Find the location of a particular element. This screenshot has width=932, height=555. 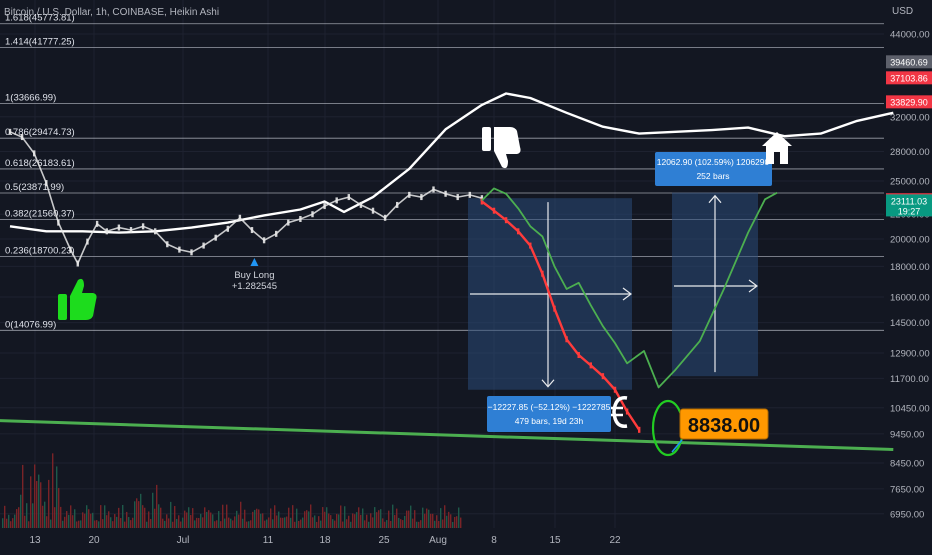

support-trendline is located at coordinates (447, 435).